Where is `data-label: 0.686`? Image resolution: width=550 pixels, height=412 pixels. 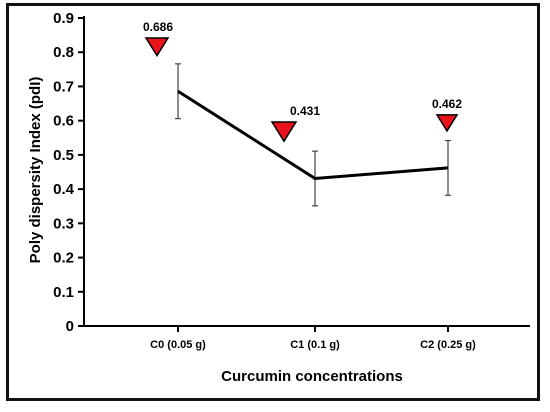 data-label: 0.686 is located at coordinates (158, 27).